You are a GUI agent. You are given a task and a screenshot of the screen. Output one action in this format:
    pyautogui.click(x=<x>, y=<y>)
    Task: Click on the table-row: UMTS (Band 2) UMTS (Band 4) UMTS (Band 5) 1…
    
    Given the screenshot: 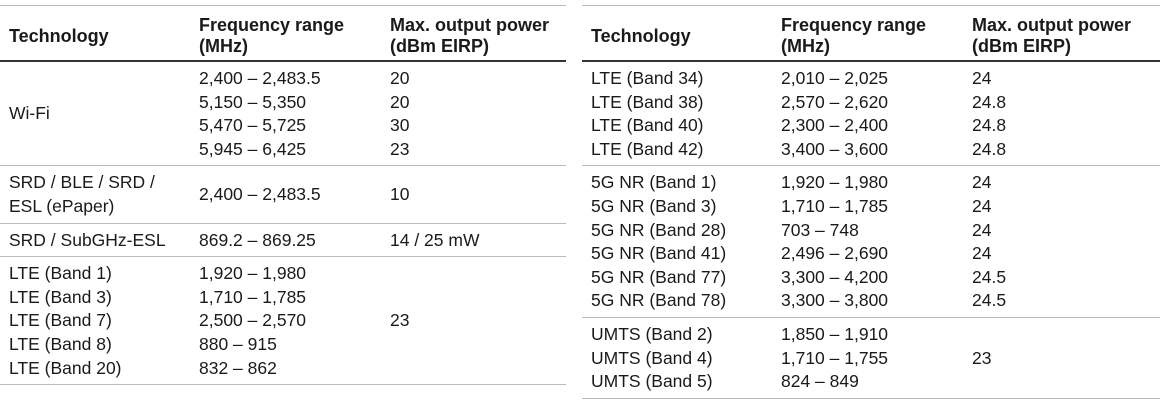 What is the action you would take?
    pyautogui.click(x=871, y=358)
    